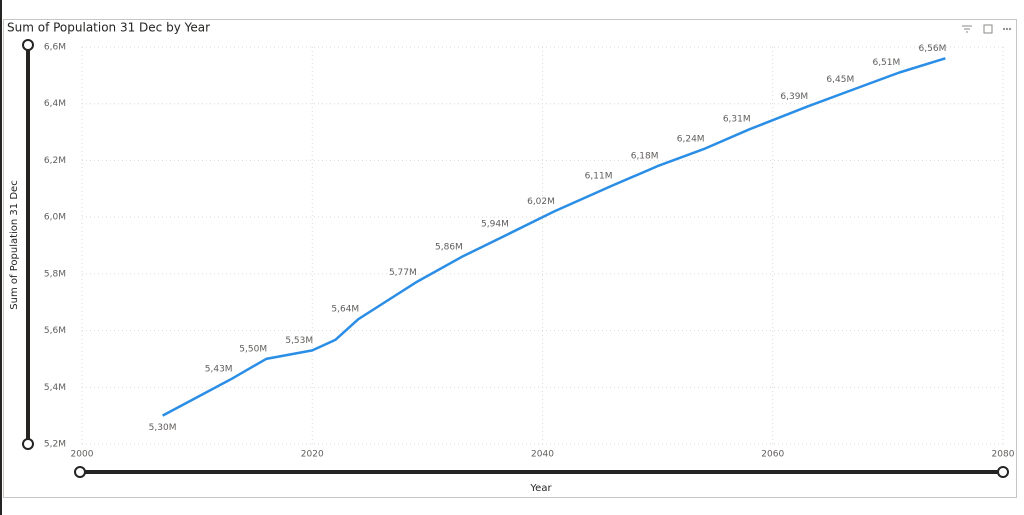 The width and height of the screenshot is (1024, 515). Describe the element at coordinates (794, 97) in the screenshot. I see `data-label: 6,39M` at that location.